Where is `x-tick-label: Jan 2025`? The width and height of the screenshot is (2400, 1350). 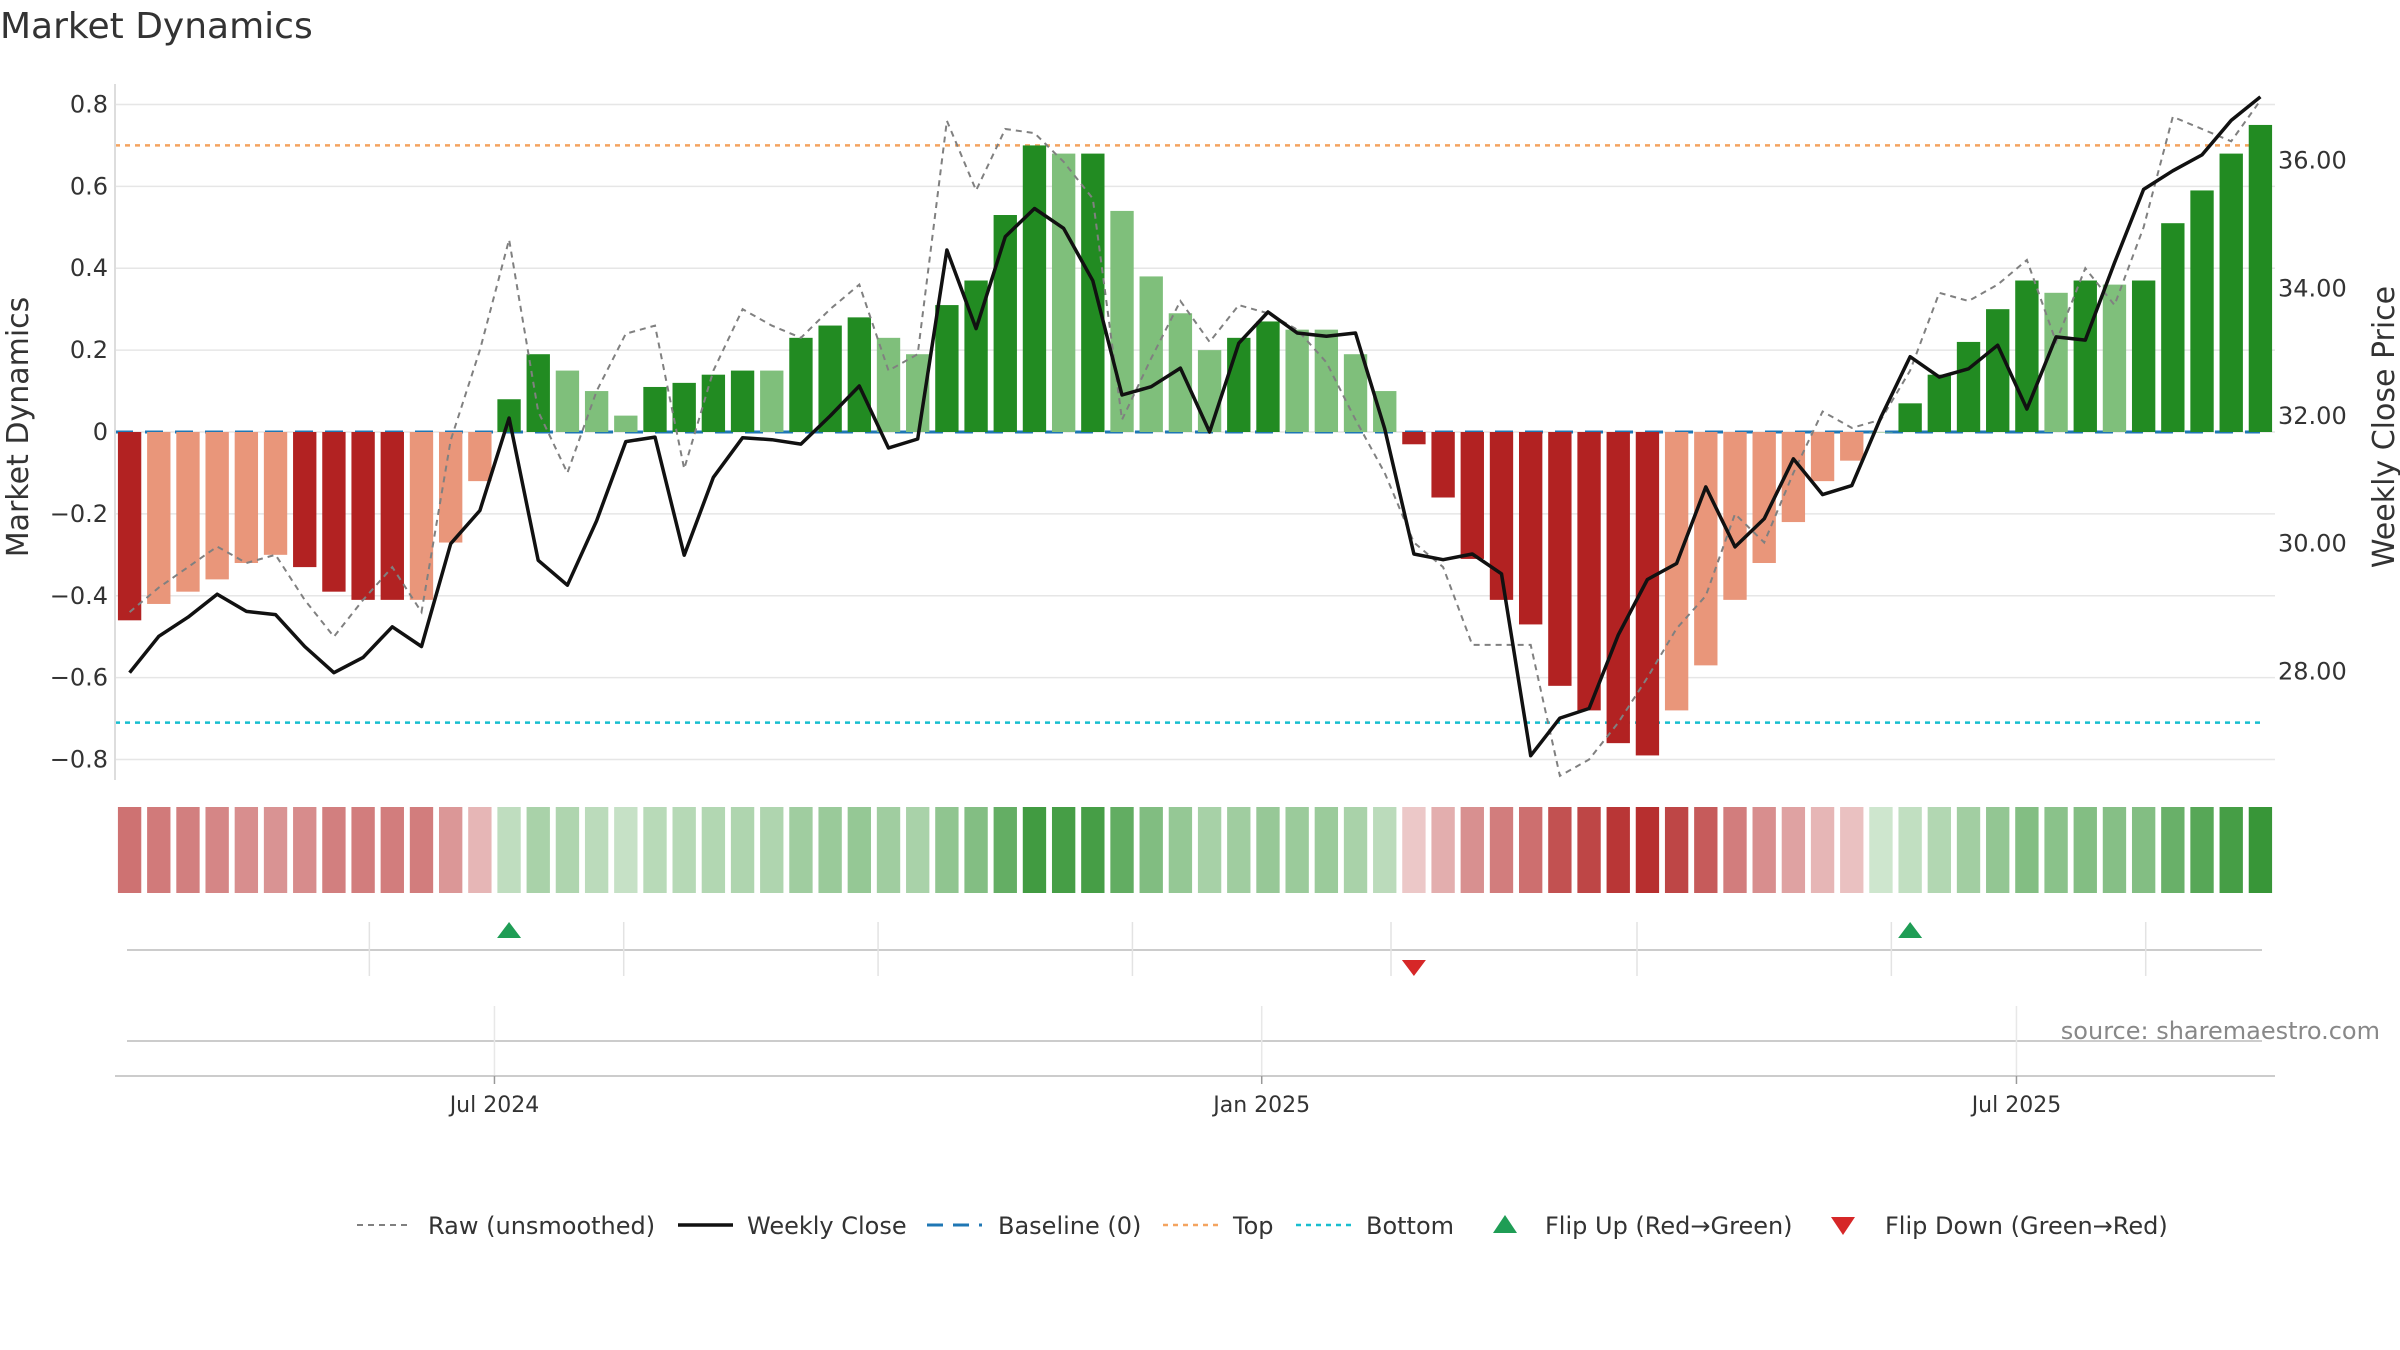
x-tick-label: Jan 2025 is located at coordinates (1260, 1105).